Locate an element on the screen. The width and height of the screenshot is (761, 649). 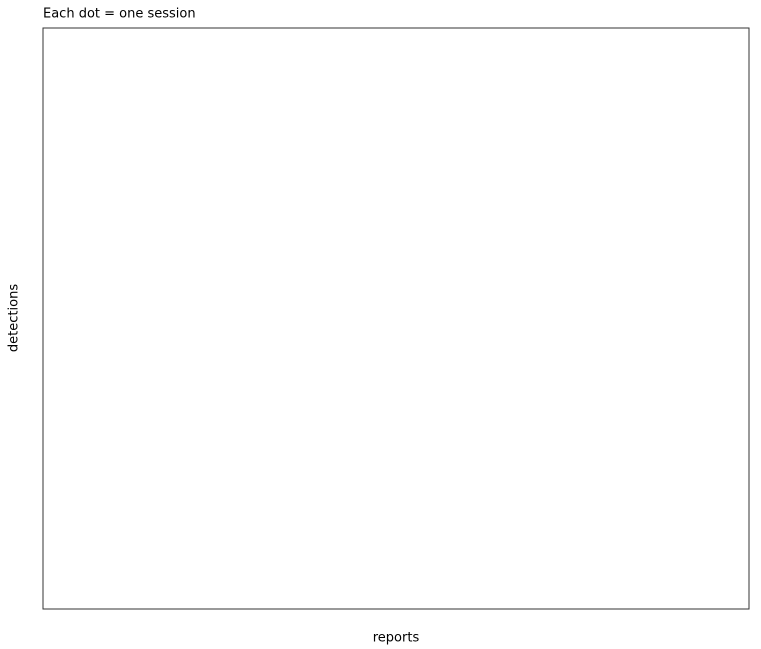
y-axis-title: detections is located at coordinates (14, 318).